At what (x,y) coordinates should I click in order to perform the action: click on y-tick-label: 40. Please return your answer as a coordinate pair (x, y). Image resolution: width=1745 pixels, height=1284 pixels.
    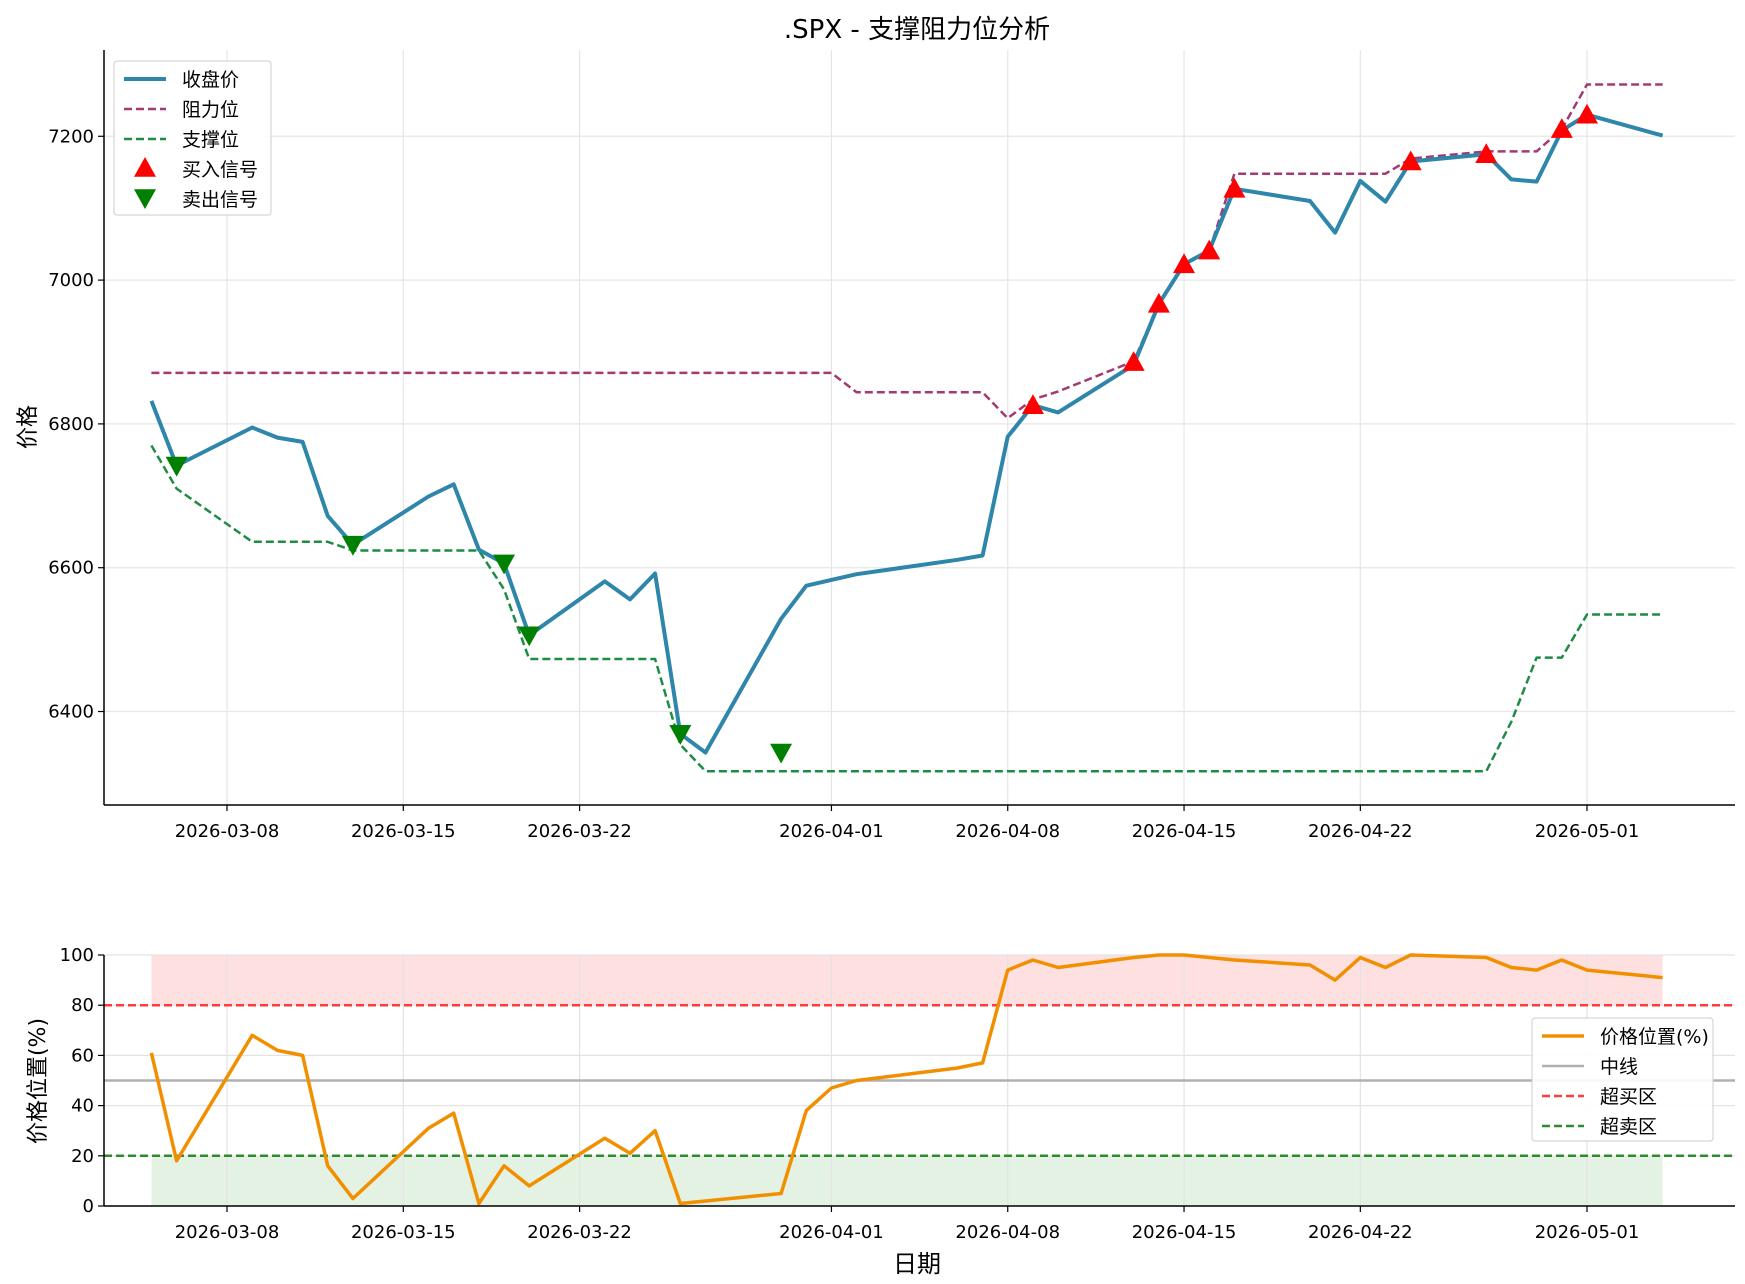
    Looking at the image, I should click on (82, 1106).